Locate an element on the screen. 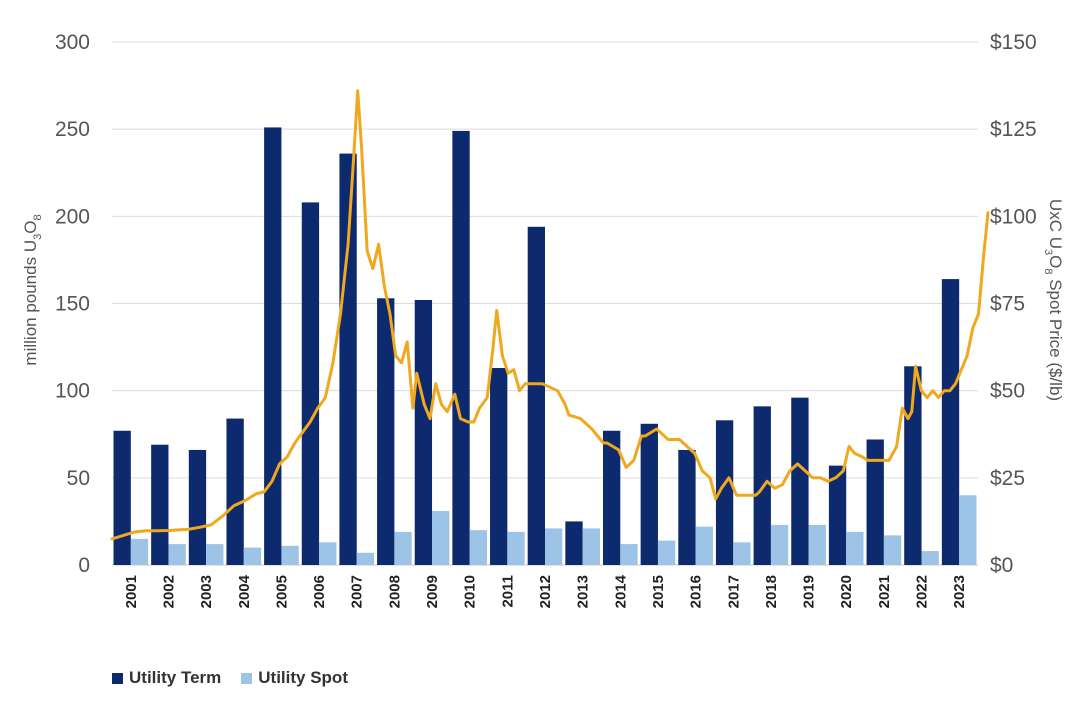  left-tick-label: 50 is located at coordinates (78, 478).